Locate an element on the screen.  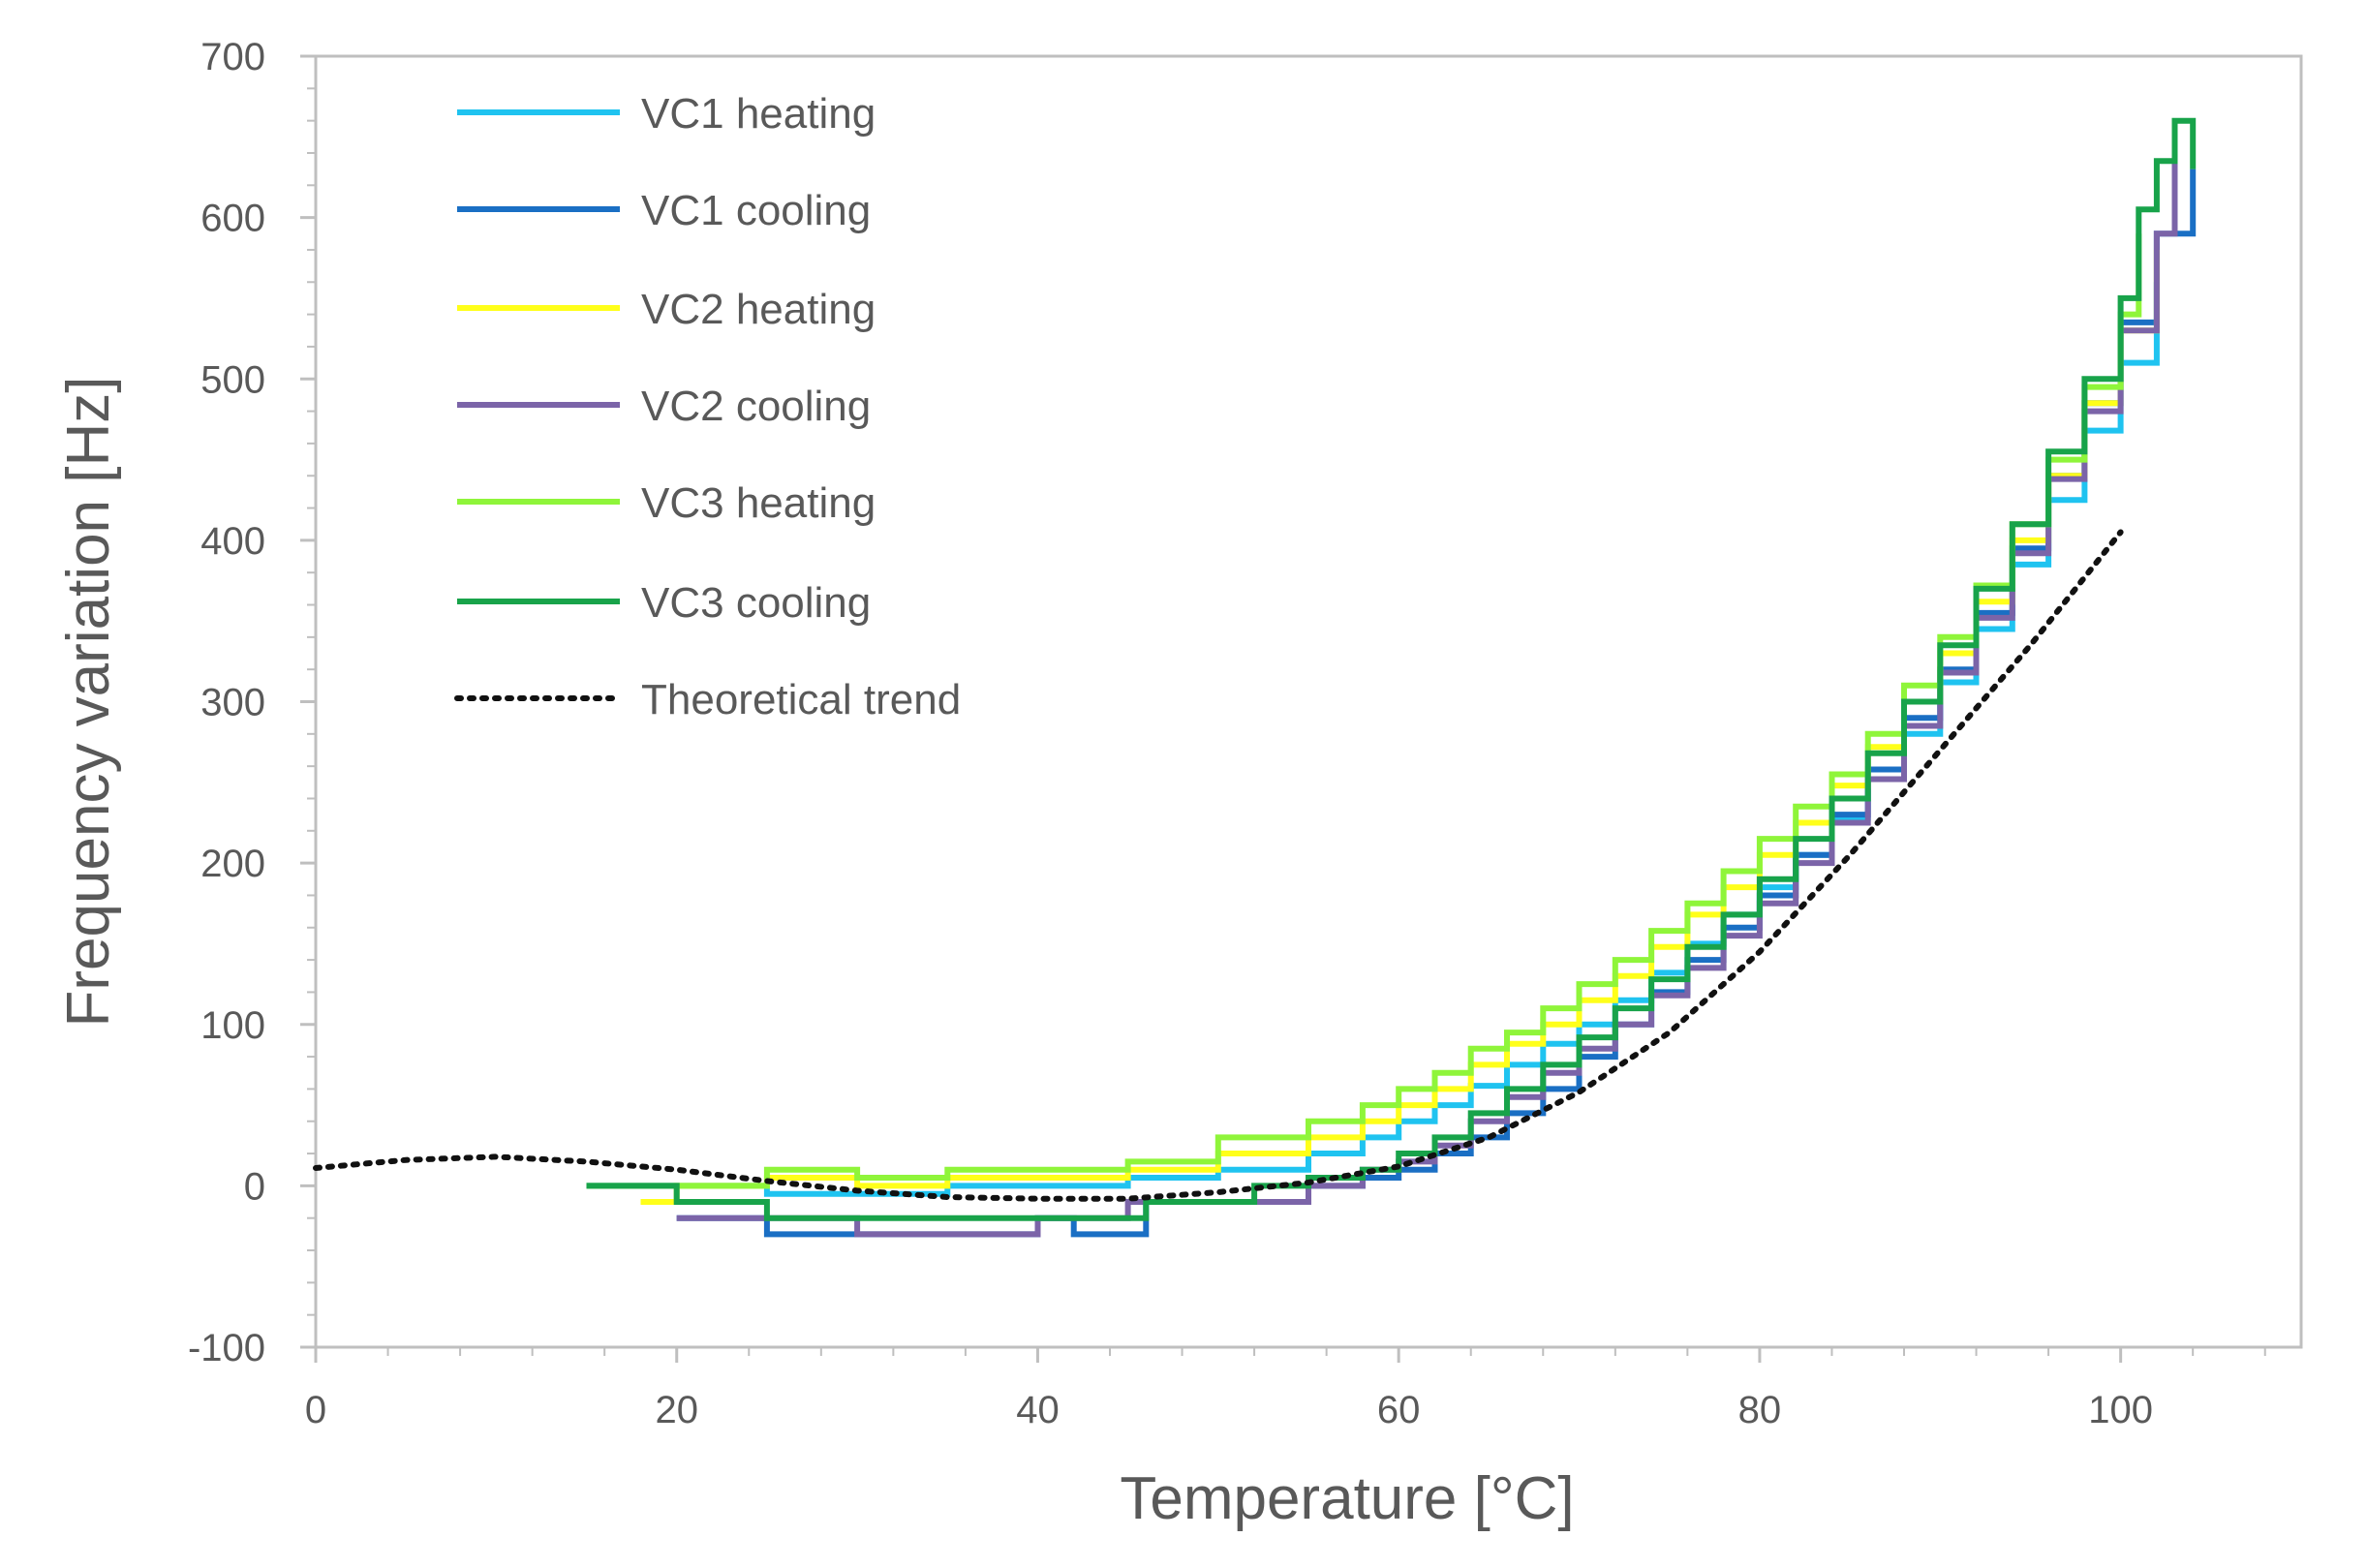
legend-label: VC1 heating is located at coordinates (758, 114).